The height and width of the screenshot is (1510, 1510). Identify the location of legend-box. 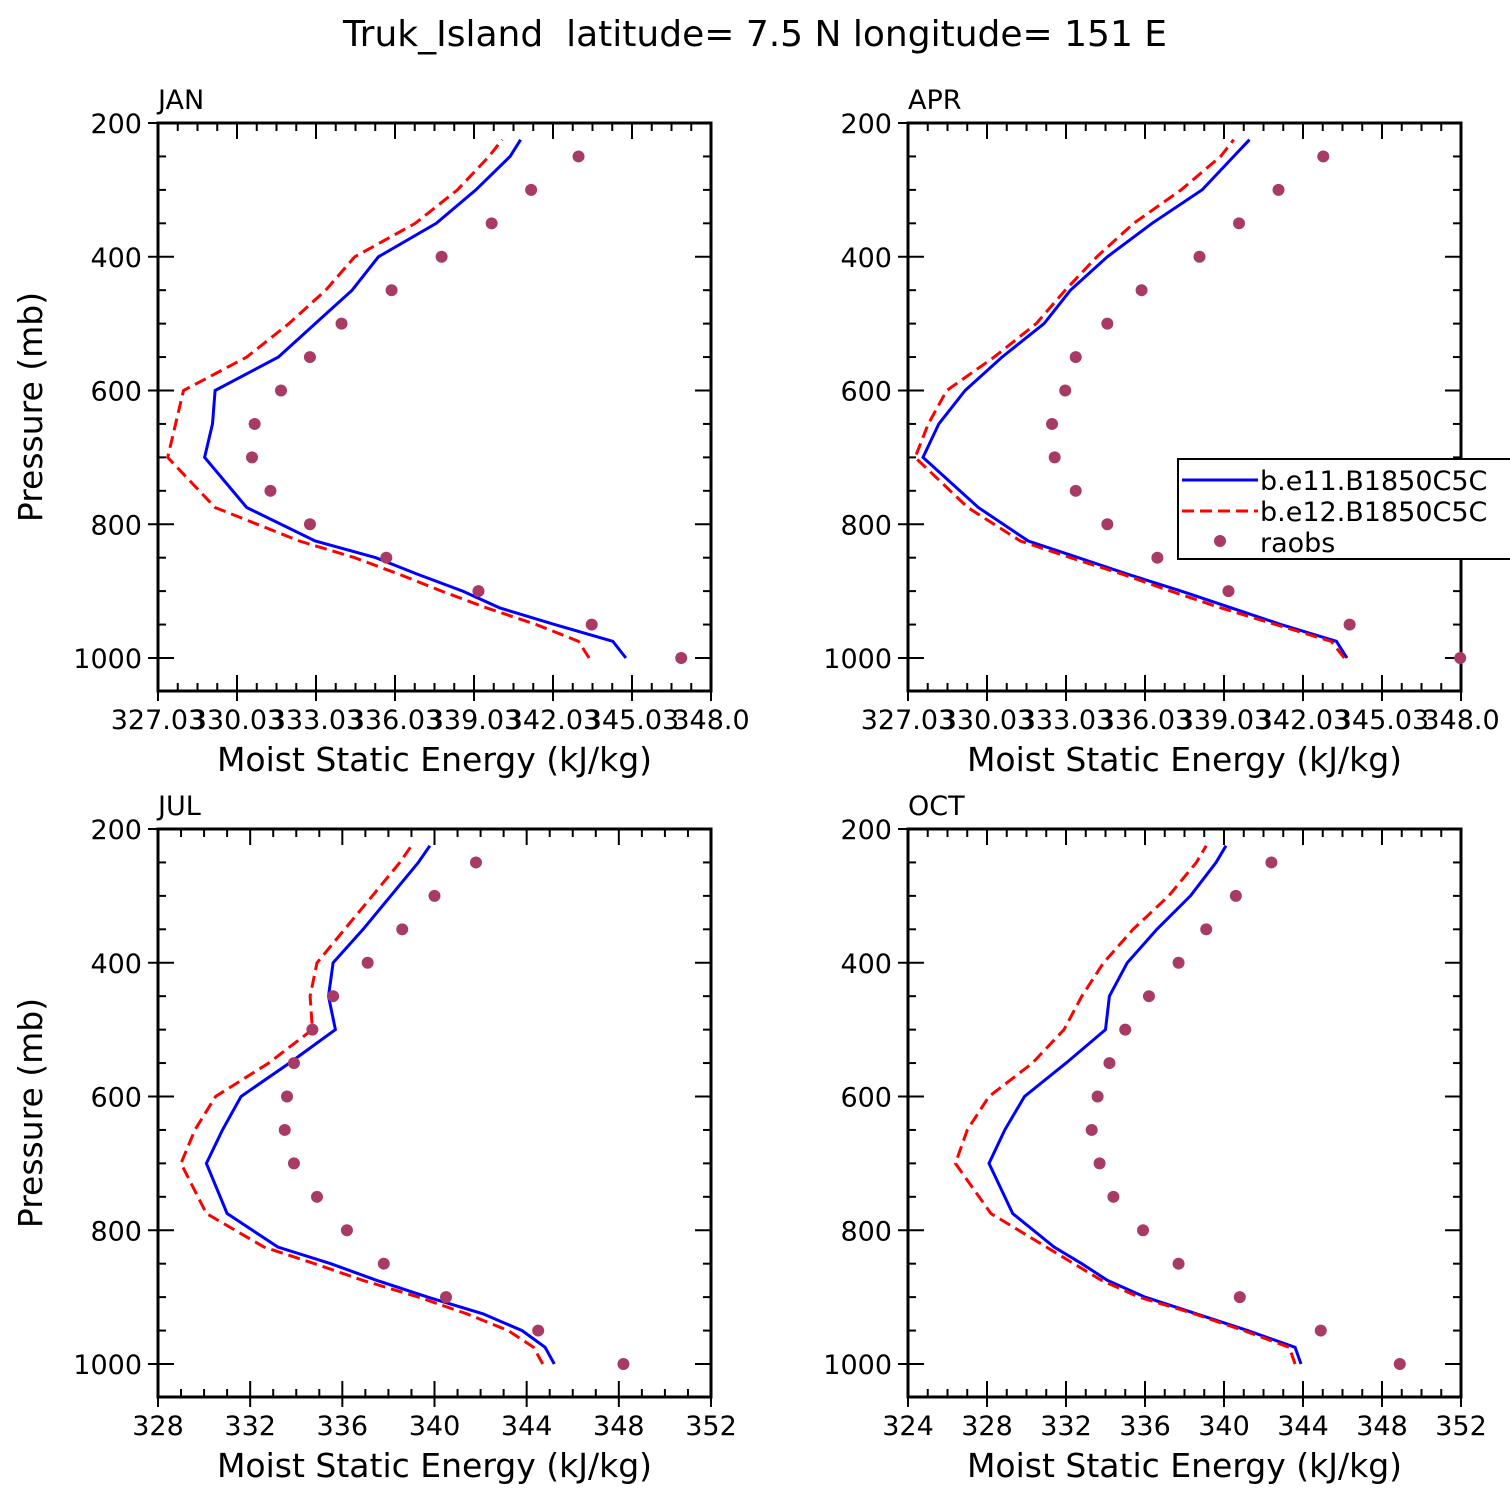
(1343, 509).